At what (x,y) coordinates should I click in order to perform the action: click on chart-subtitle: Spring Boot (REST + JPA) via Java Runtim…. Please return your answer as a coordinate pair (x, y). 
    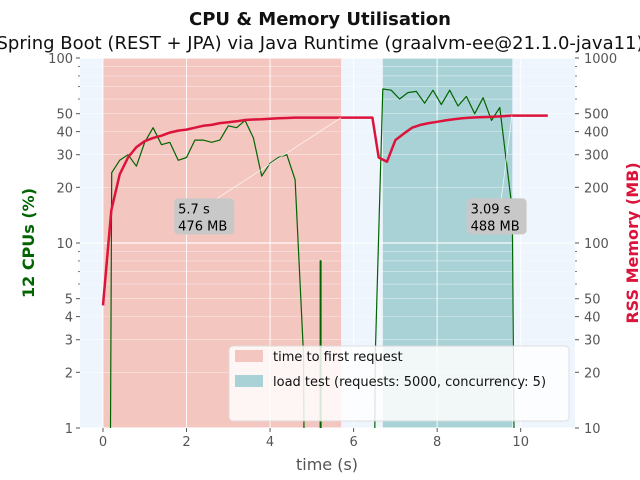
    Looking at the image, I should click on (320, 43).